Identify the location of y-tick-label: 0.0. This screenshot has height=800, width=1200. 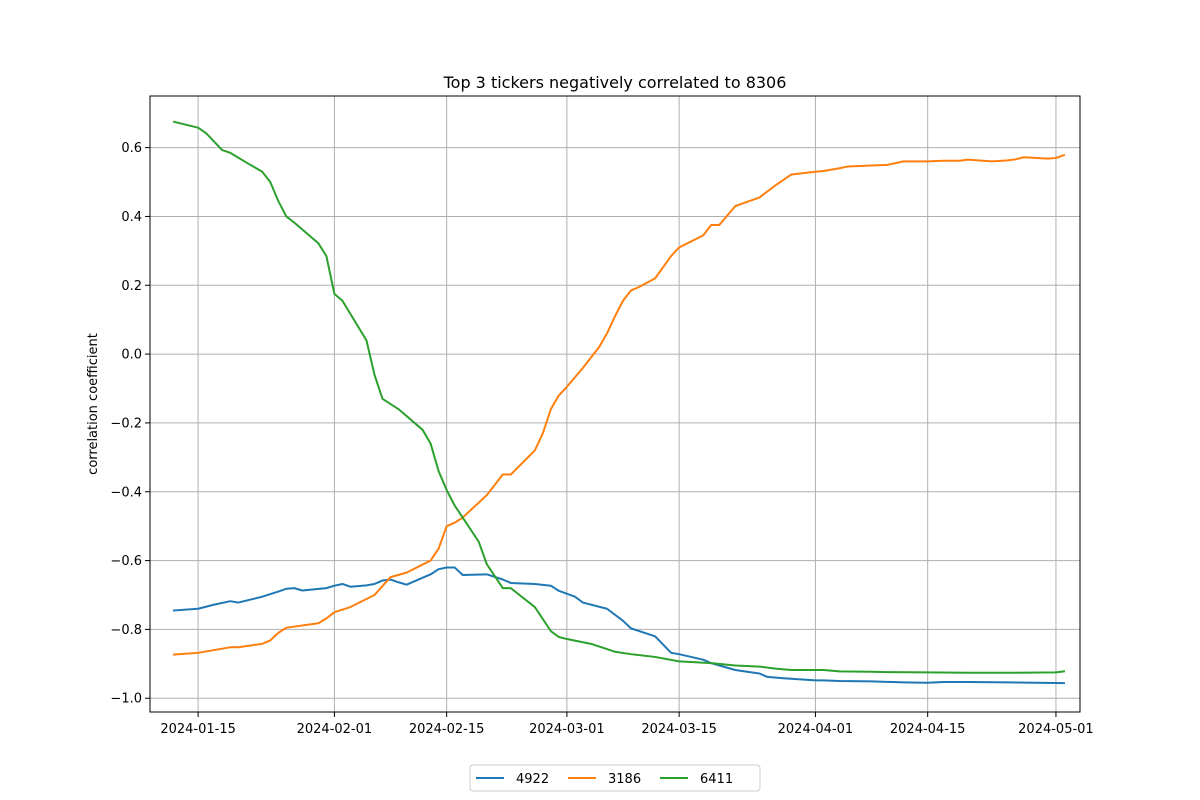
(131, 355).